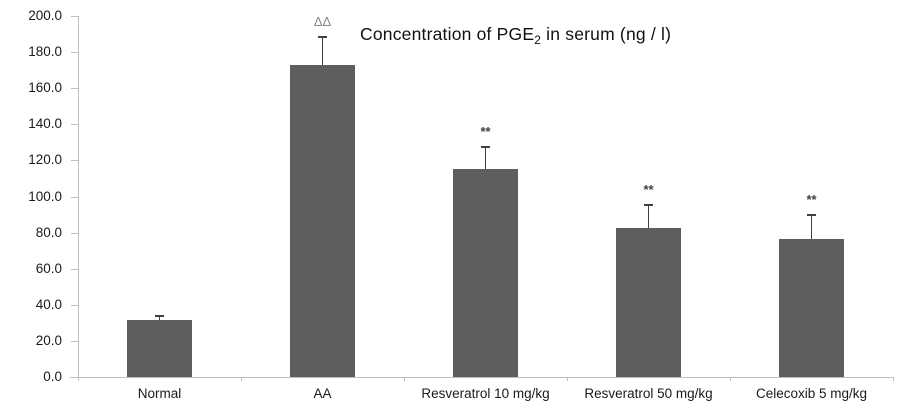 This screenshot has height=413, width=914. Describe the element at coordinates (48, 232) in the screenshot. I see `y-tick-label: 80.0` at that location.